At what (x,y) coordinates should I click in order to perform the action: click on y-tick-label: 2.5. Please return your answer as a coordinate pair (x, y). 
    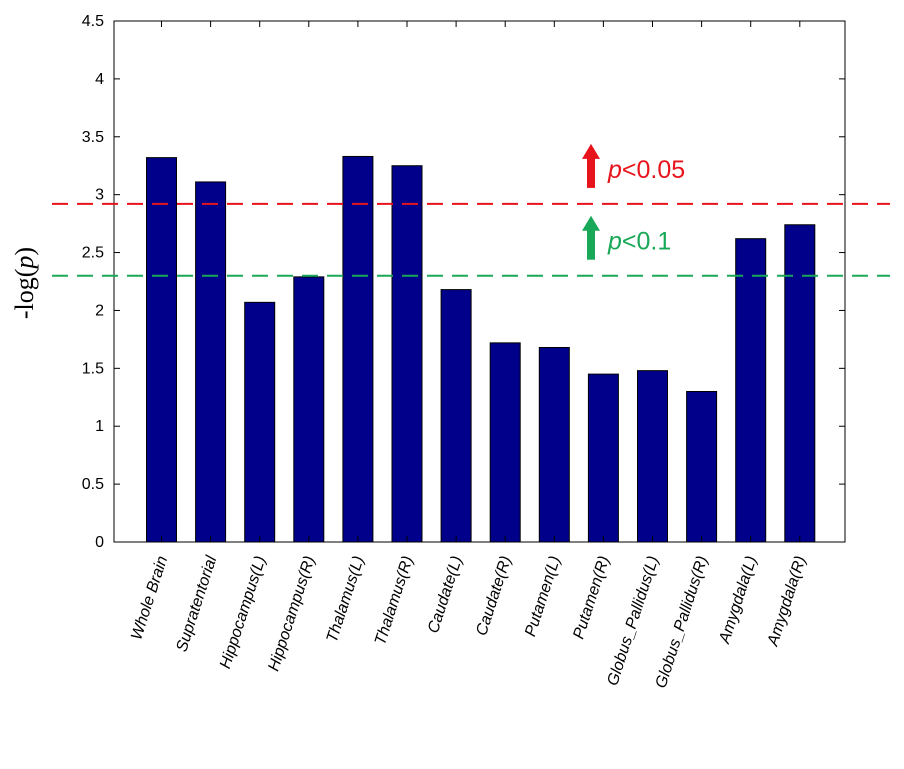
    Looking at the image, I should click on (93, 253).